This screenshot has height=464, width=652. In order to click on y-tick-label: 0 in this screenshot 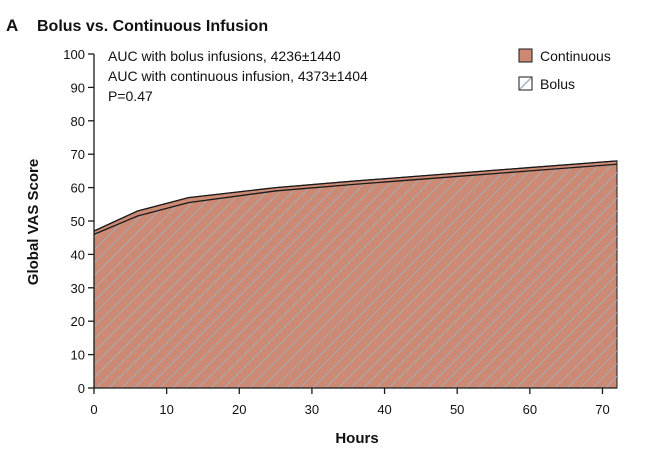, I will do `click(81, 388)`.